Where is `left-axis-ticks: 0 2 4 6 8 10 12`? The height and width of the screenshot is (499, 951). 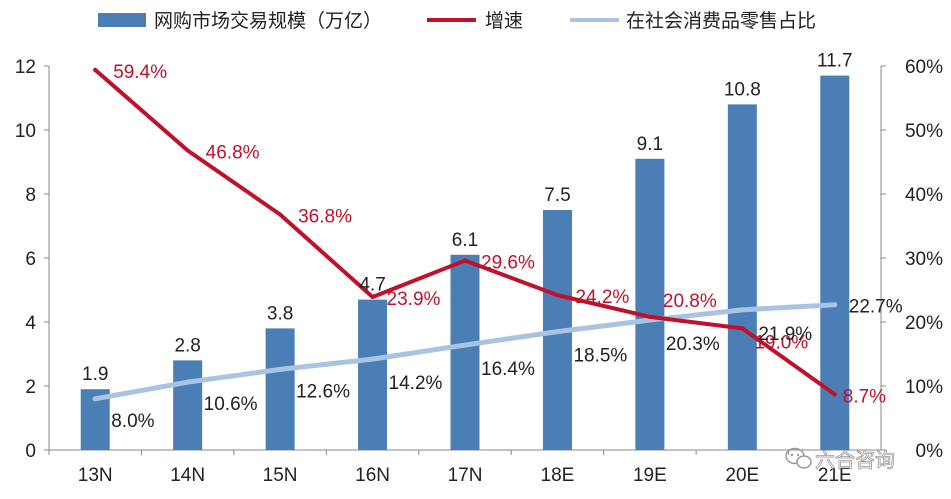
left-axis-ticks: 0 2 4 6 8 10 12 is located at coordinates (32, 259).